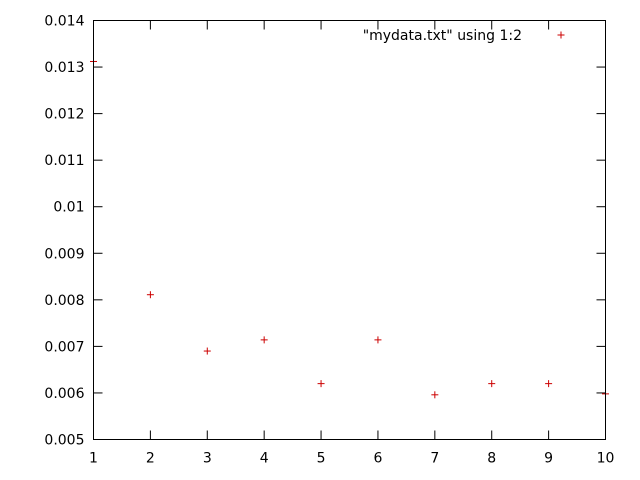 This screenshot has width=640, height=480. Describe the element at coordinates (64, 394) in the screenshot. I see `y-tick-label: 0.006` at that location.